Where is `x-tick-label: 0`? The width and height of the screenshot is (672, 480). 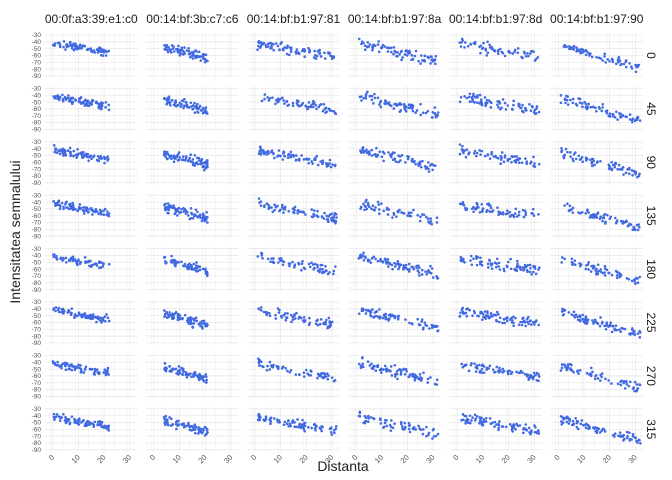 x-tick-label: 0 is located at coordinates (354, 457).